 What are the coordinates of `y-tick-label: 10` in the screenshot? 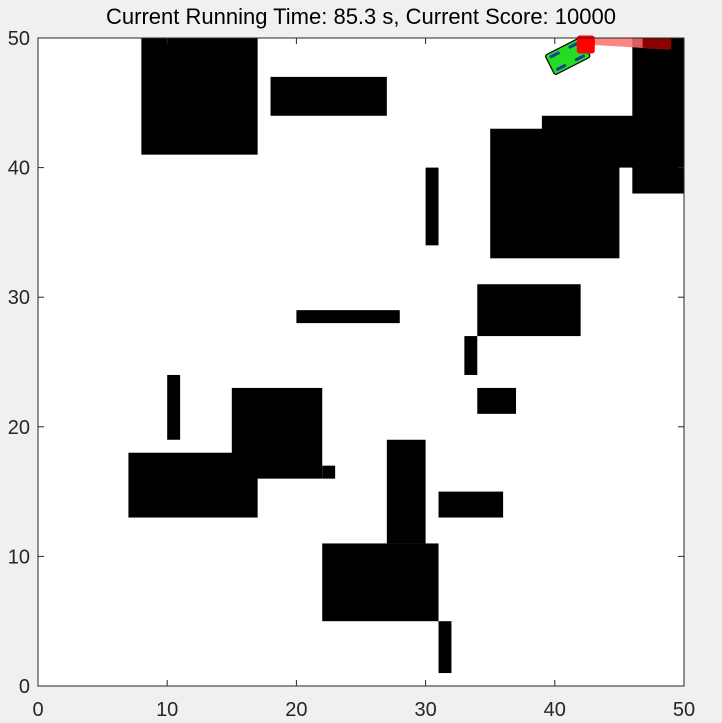 It's located at (19, 557).